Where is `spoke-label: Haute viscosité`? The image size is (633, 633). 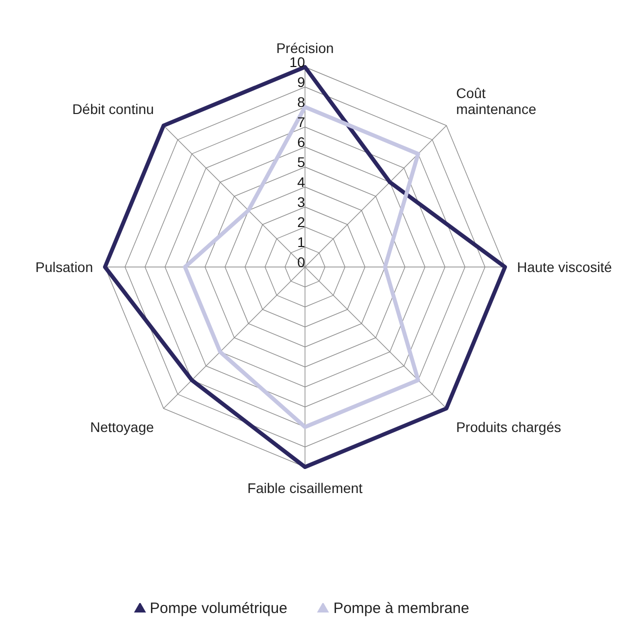 spoke-label: Haute viscosité is located at coordinates (564, 267).